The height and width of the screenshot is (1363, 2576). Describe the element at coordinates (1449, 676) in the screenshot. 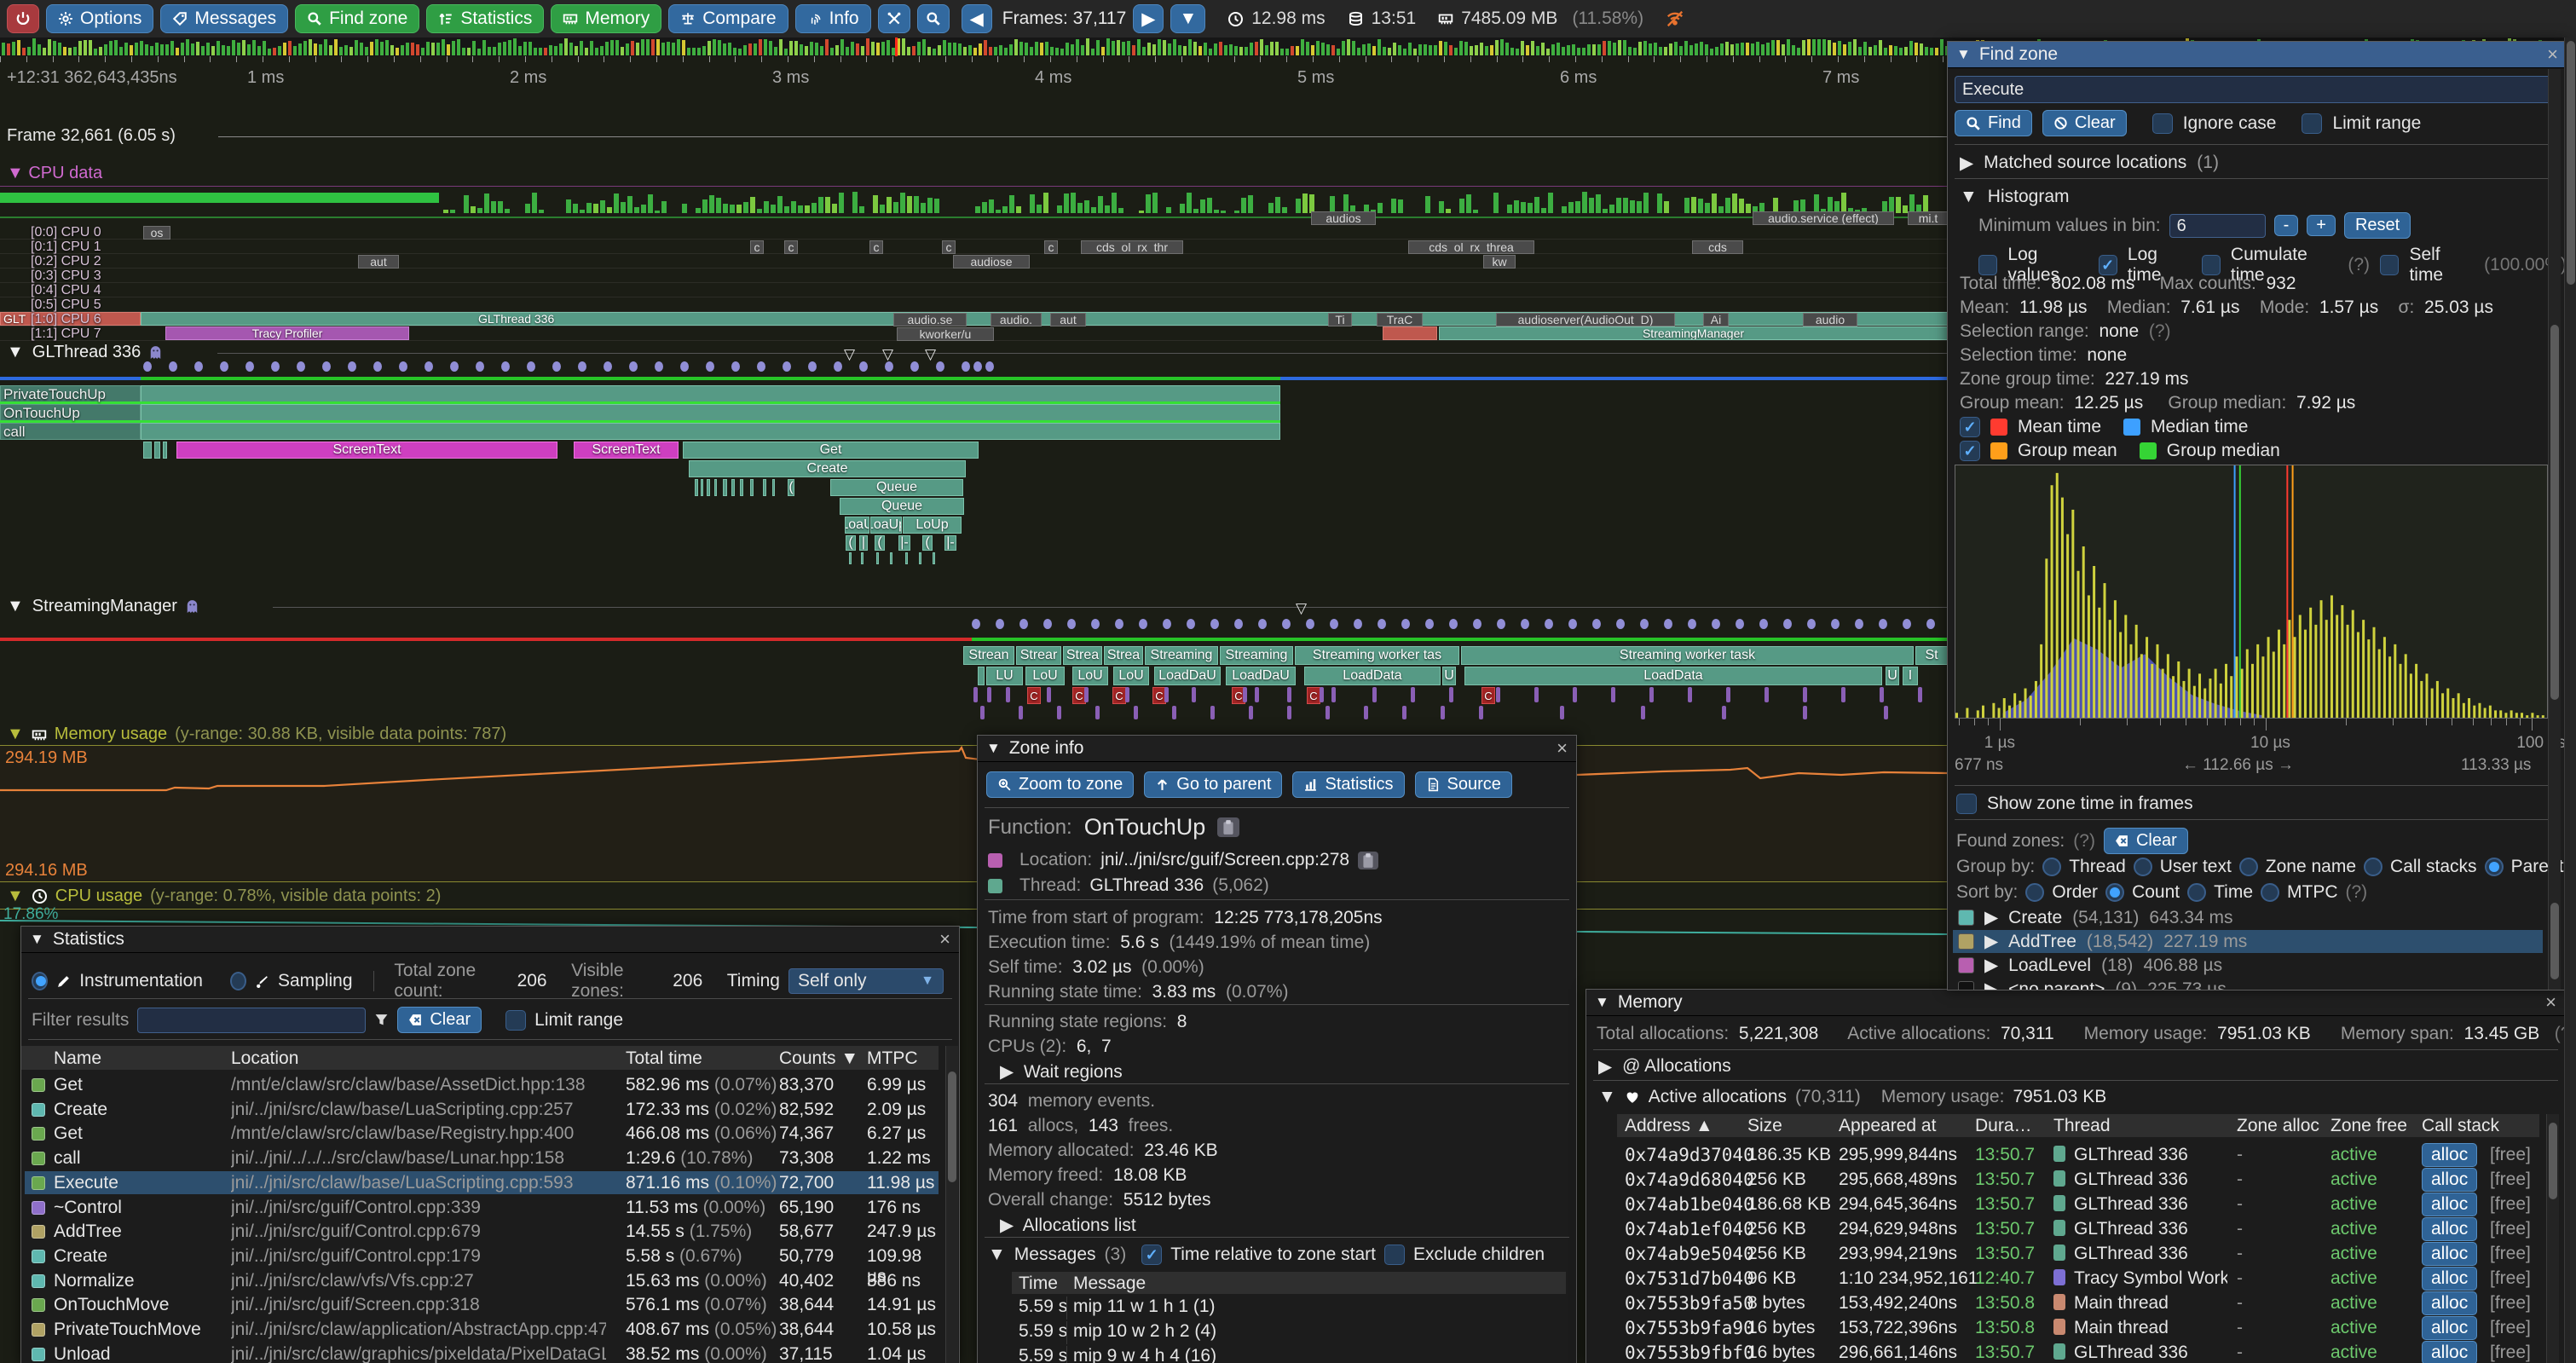

I see `streaming-zone: U` at that location.